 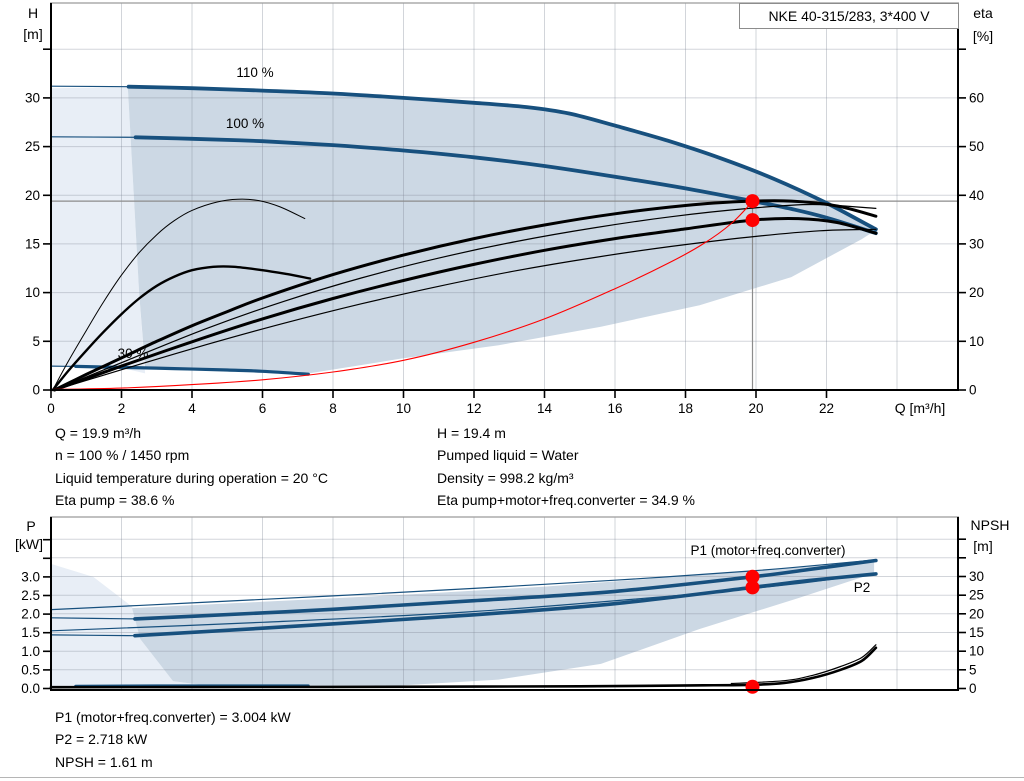 What do you see at coordinates (245, 123) in the screenshot?
I see `curve-label: 100 %` at bounding box center [245, 123].